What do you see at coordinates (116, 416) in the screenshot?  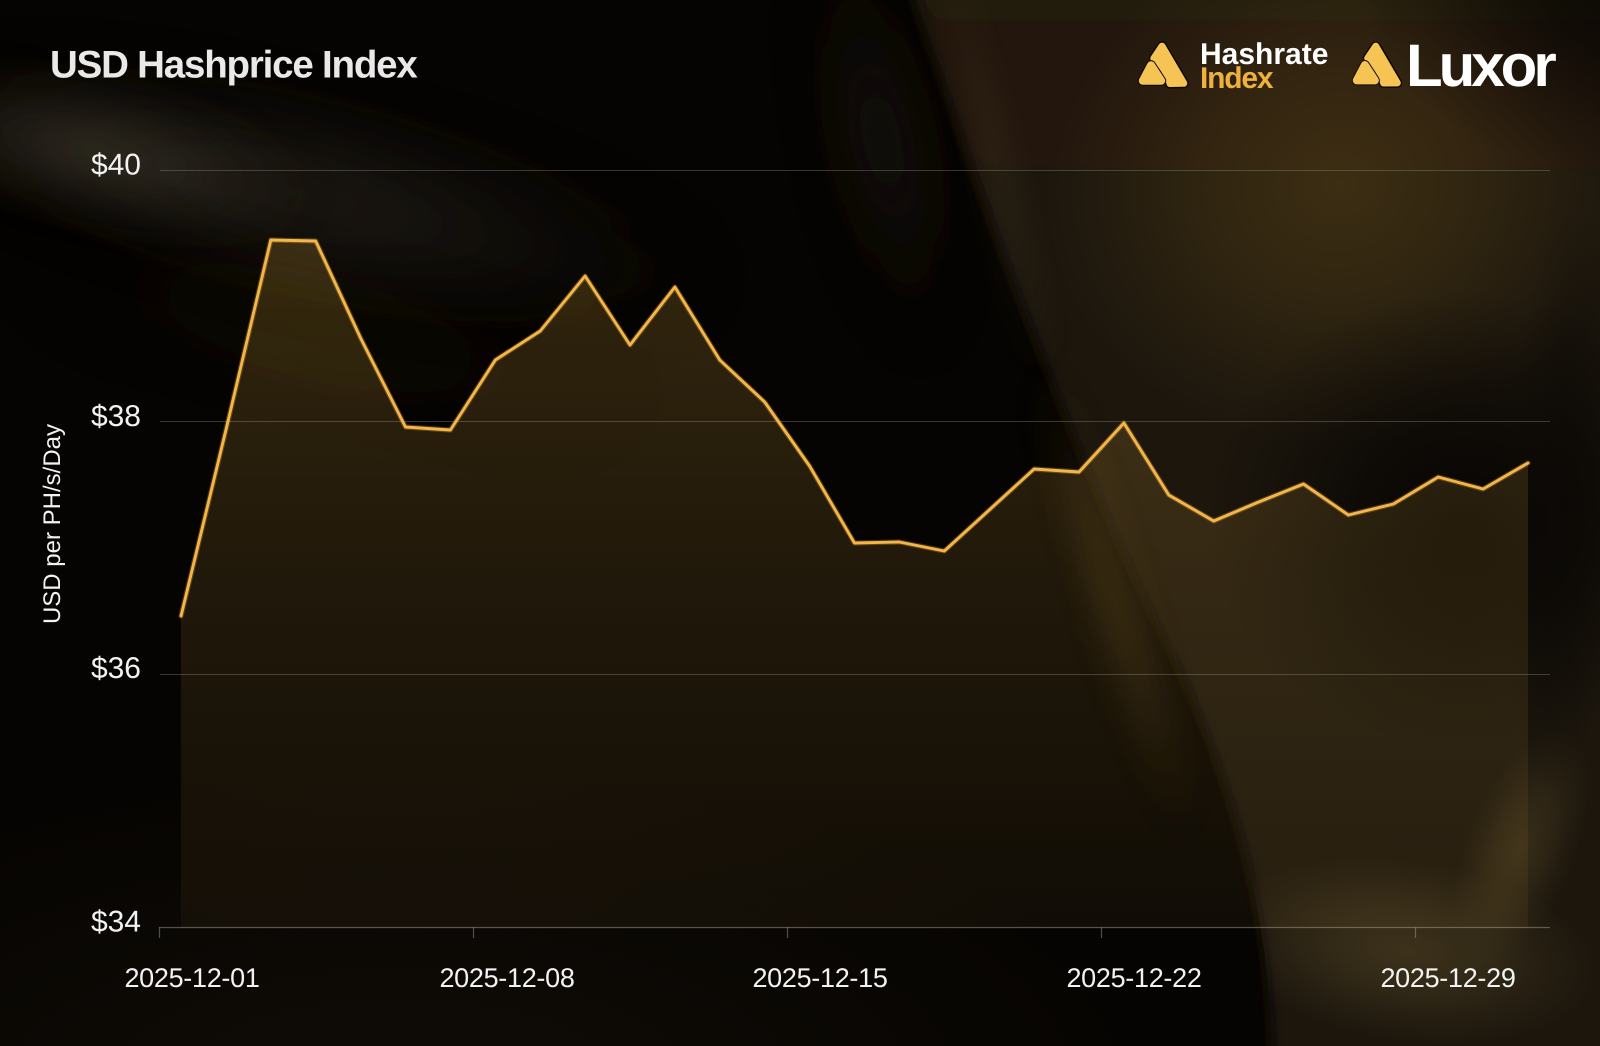 I see `svg-text: $38` at bounding box center [116, 416].